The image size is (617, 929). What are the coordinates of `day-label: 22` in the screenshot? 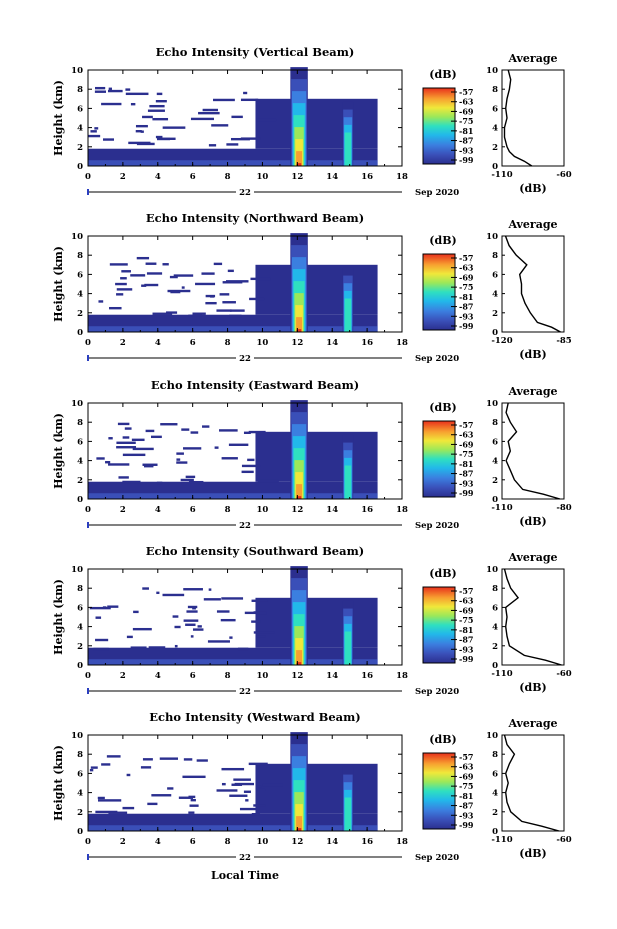 It's located at (245, 858).